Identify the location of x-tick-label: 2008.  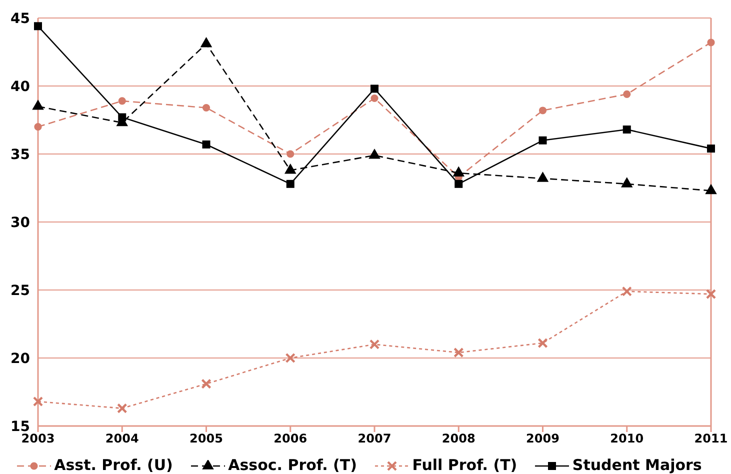
(459, 439).